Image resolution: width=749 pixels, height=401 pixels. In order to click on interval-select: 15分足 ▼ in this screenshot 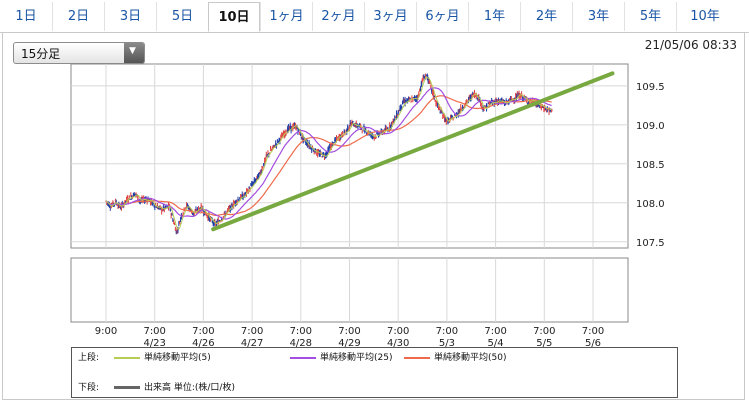, I will do `click(79, 53)`.